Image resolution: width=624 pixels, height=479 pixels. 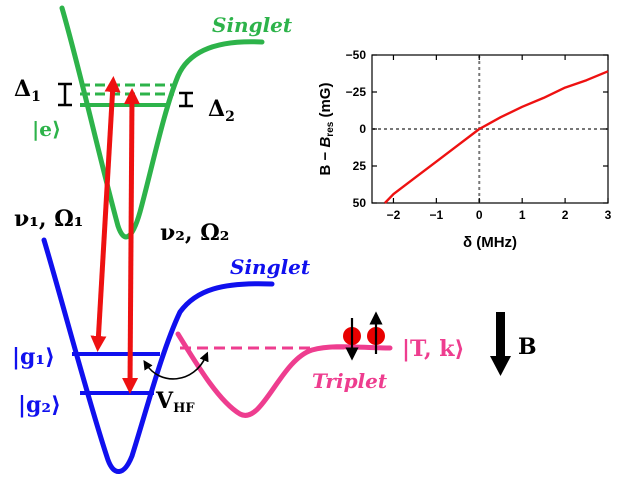 What do you see at coordinates (356, 92) in the screenshot?
I see `y-tick-label: −25` at bounding box center [356, 92].